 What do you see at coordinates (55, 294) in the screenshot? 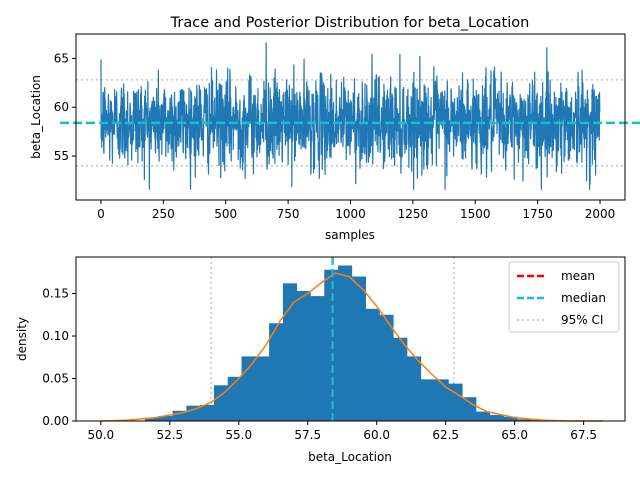
I see `histogram-y-tick-label: 0.15` at bounding box center [55, 294].